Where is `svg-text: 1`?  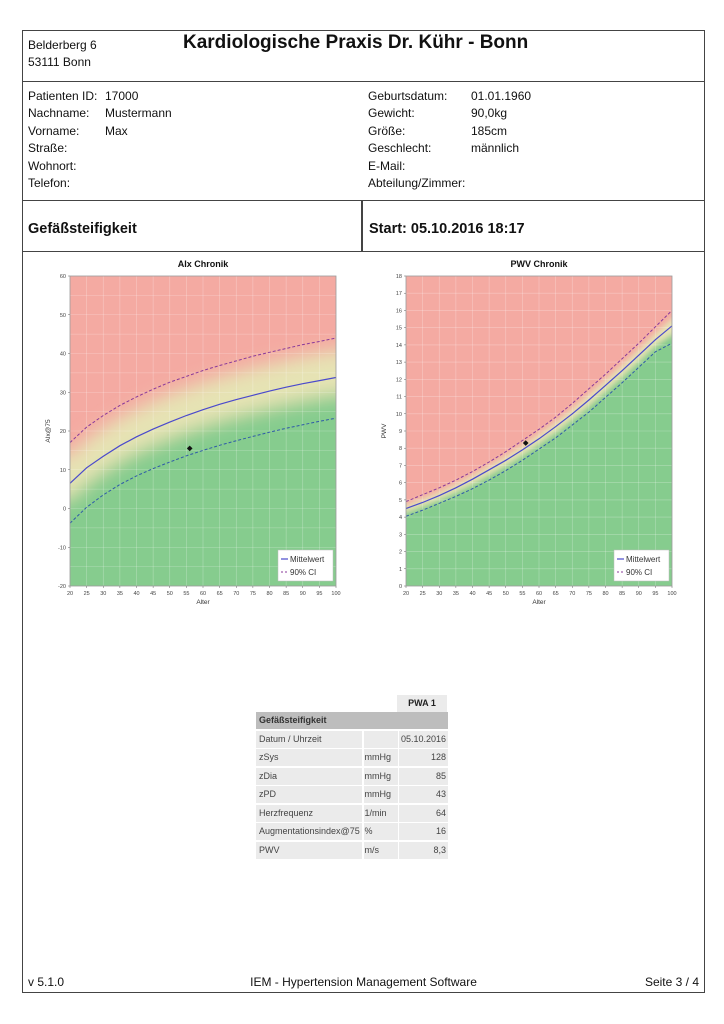 svg-text: 1 is located at coordinates (400, 570).